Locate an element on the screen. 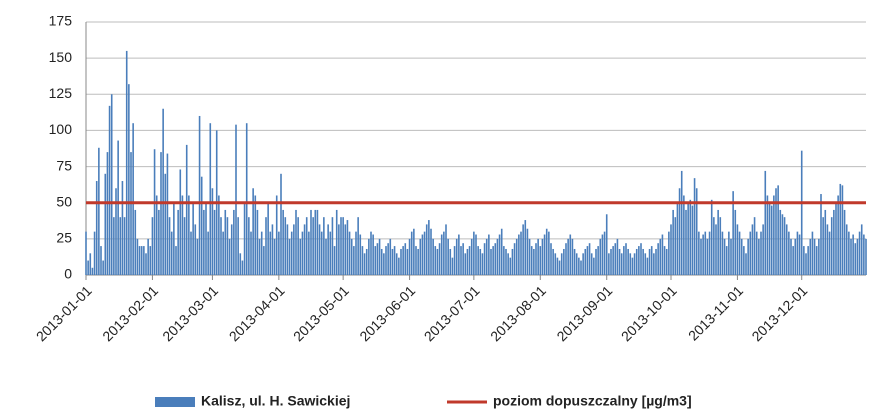 The image size is (870, 417). x-tick-label: 2013-02-01 is located at coordinates (130, 313).